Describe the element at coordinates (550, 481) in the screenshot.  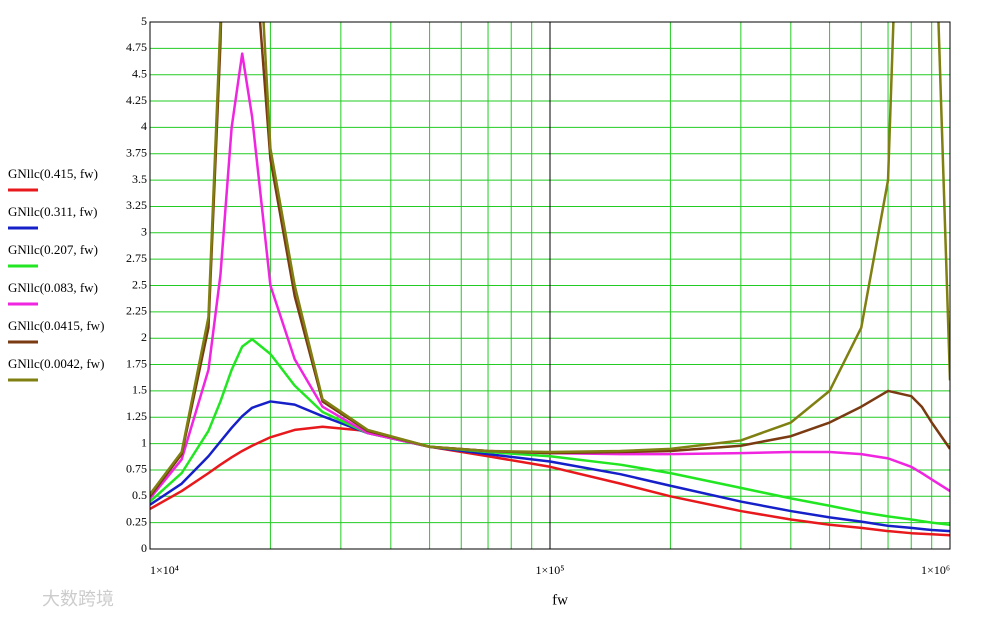
I see `series-line` at that location.